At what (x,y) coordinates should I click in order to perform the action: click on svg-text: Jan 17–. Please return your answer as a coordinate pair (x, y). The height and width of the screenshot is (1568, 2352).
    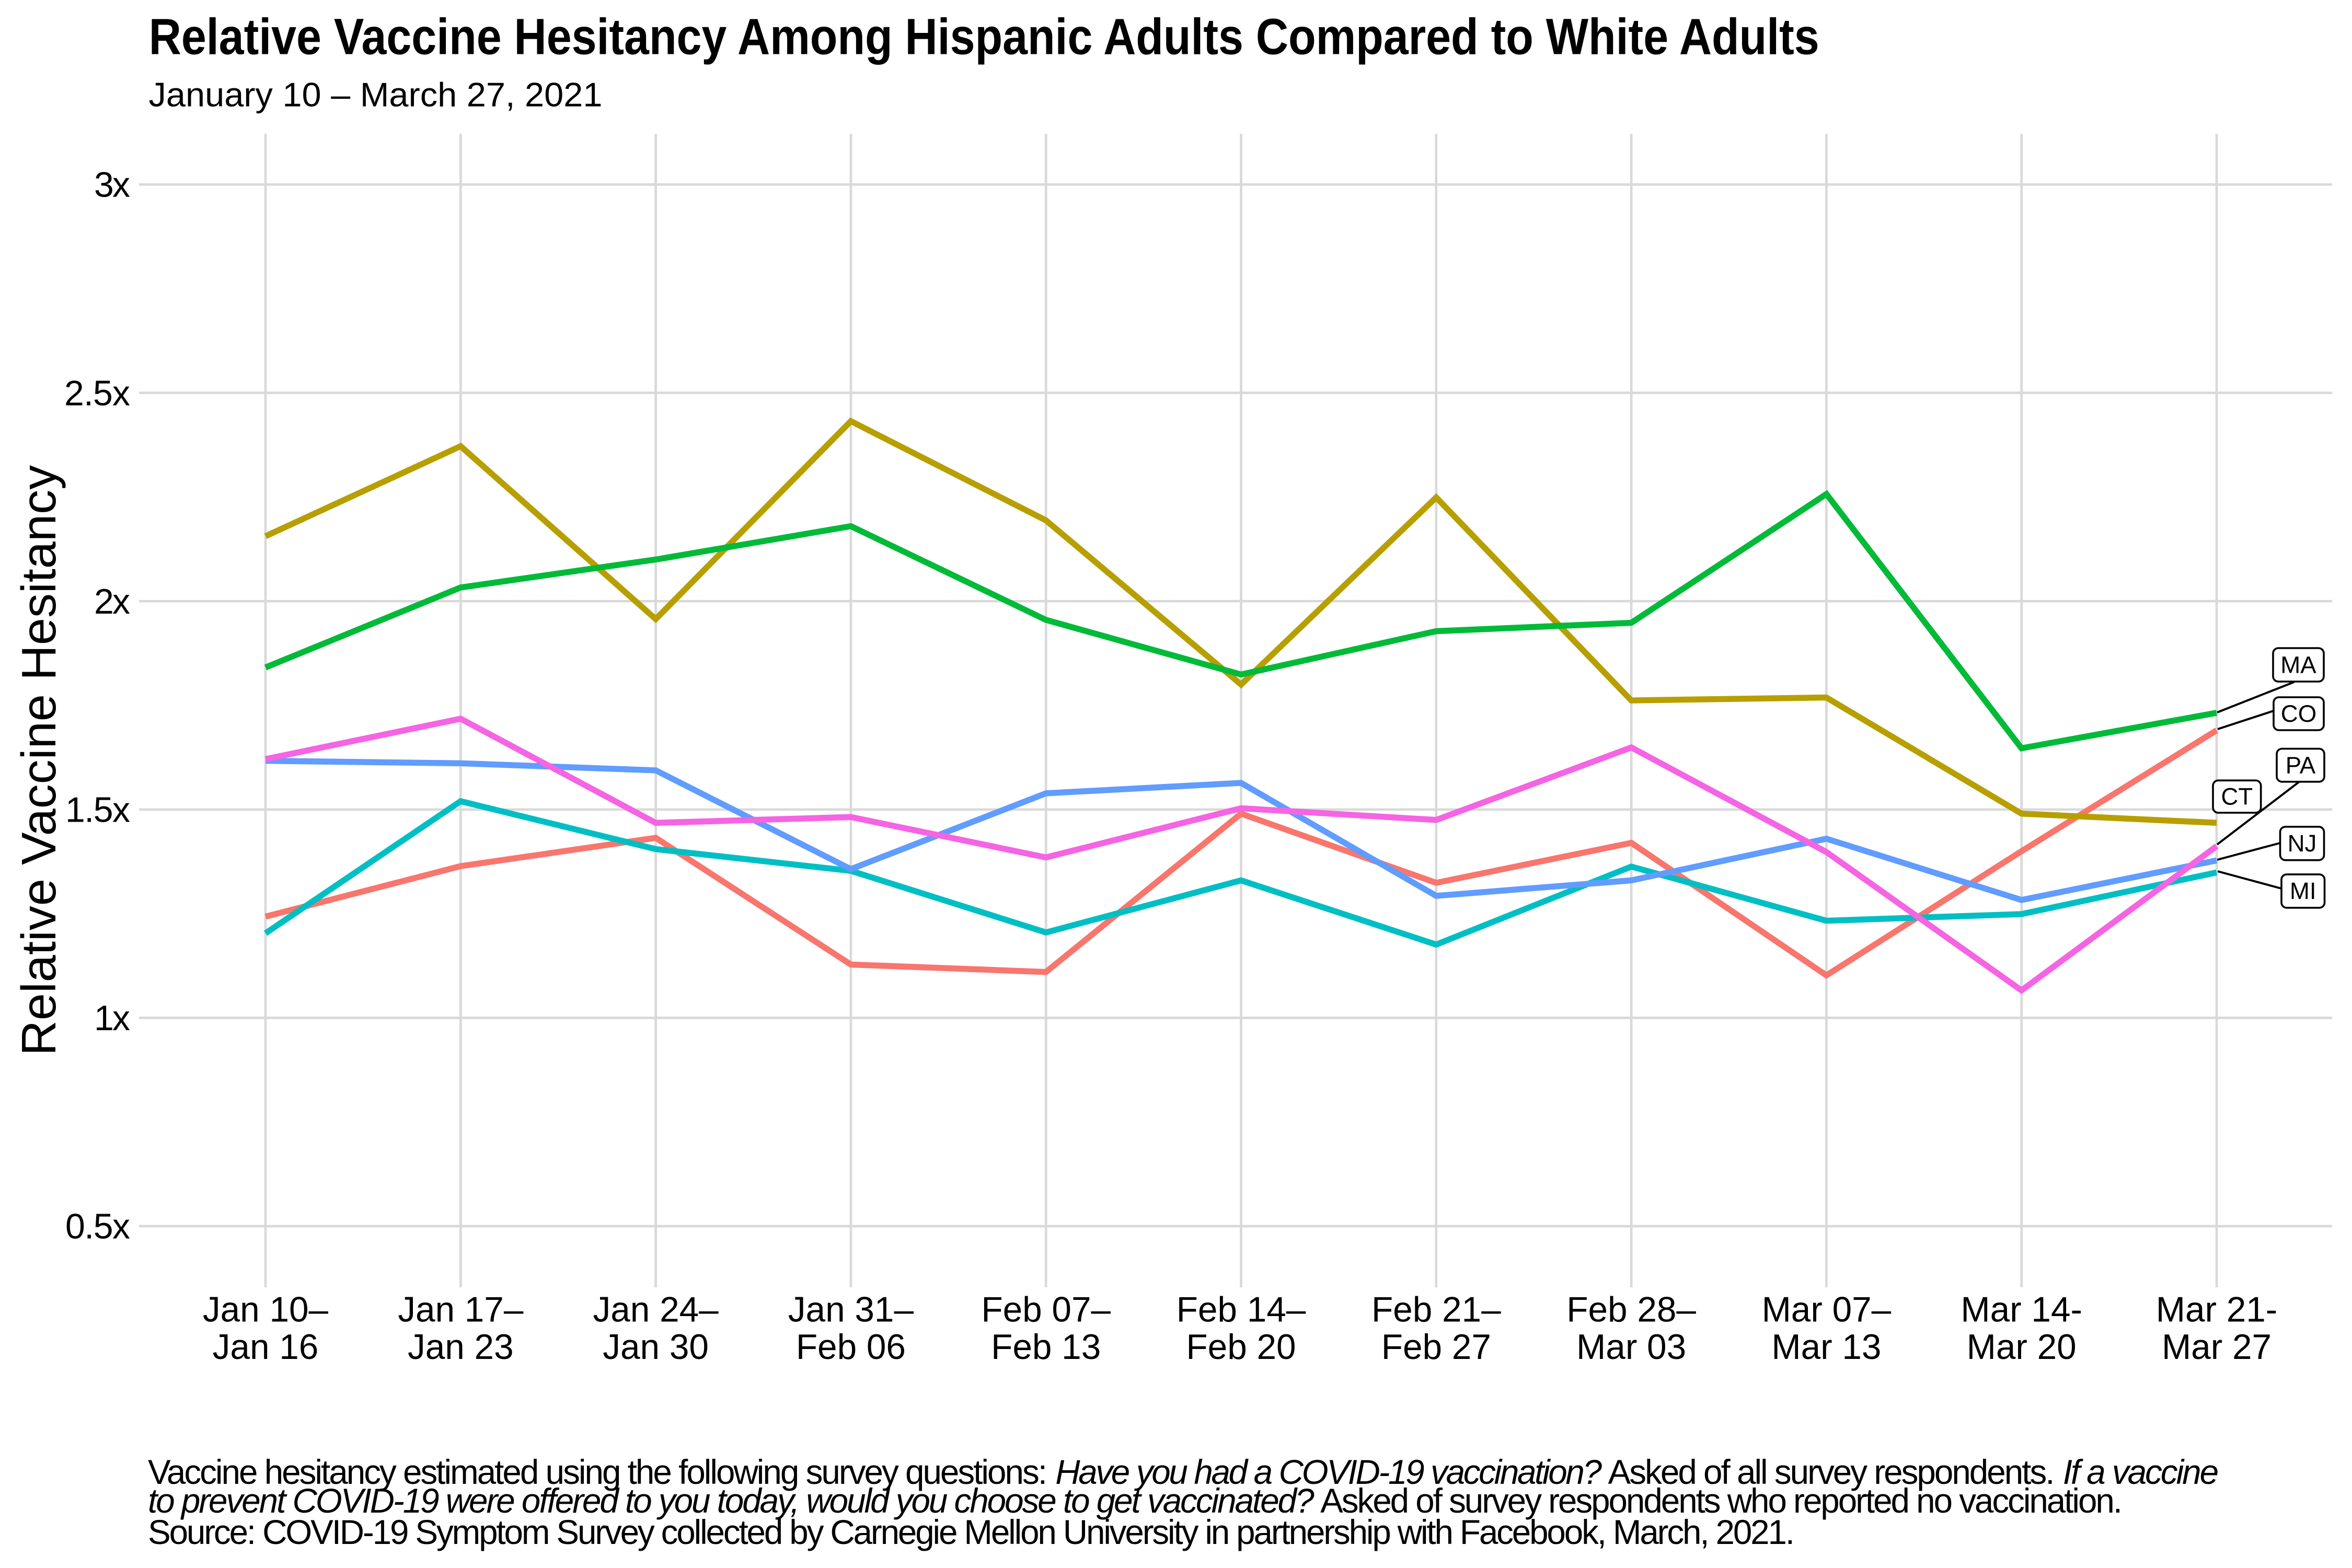
    Looking at the image, I should click on (461, 1310).